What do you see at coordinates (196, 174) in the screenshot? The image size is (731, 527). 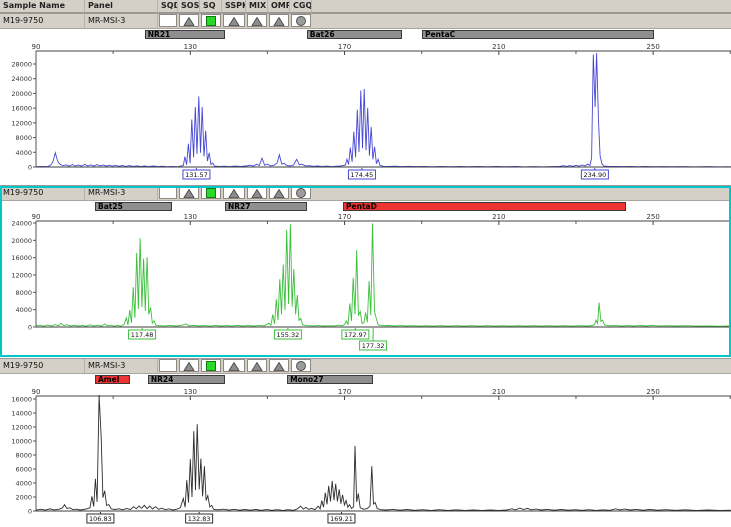 I see `peak-label: 131.57` at bounding box center [196, 174].